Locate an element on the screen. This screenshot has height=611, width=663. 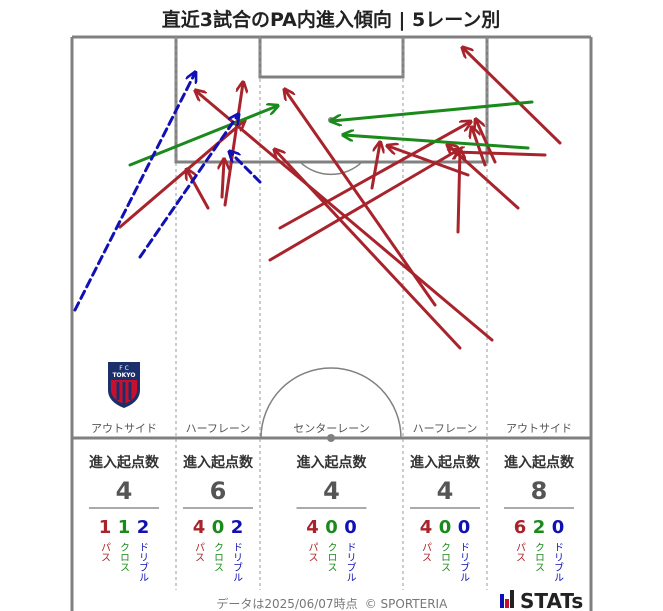
cross-count: 2 is located at coordinates (539, 527).